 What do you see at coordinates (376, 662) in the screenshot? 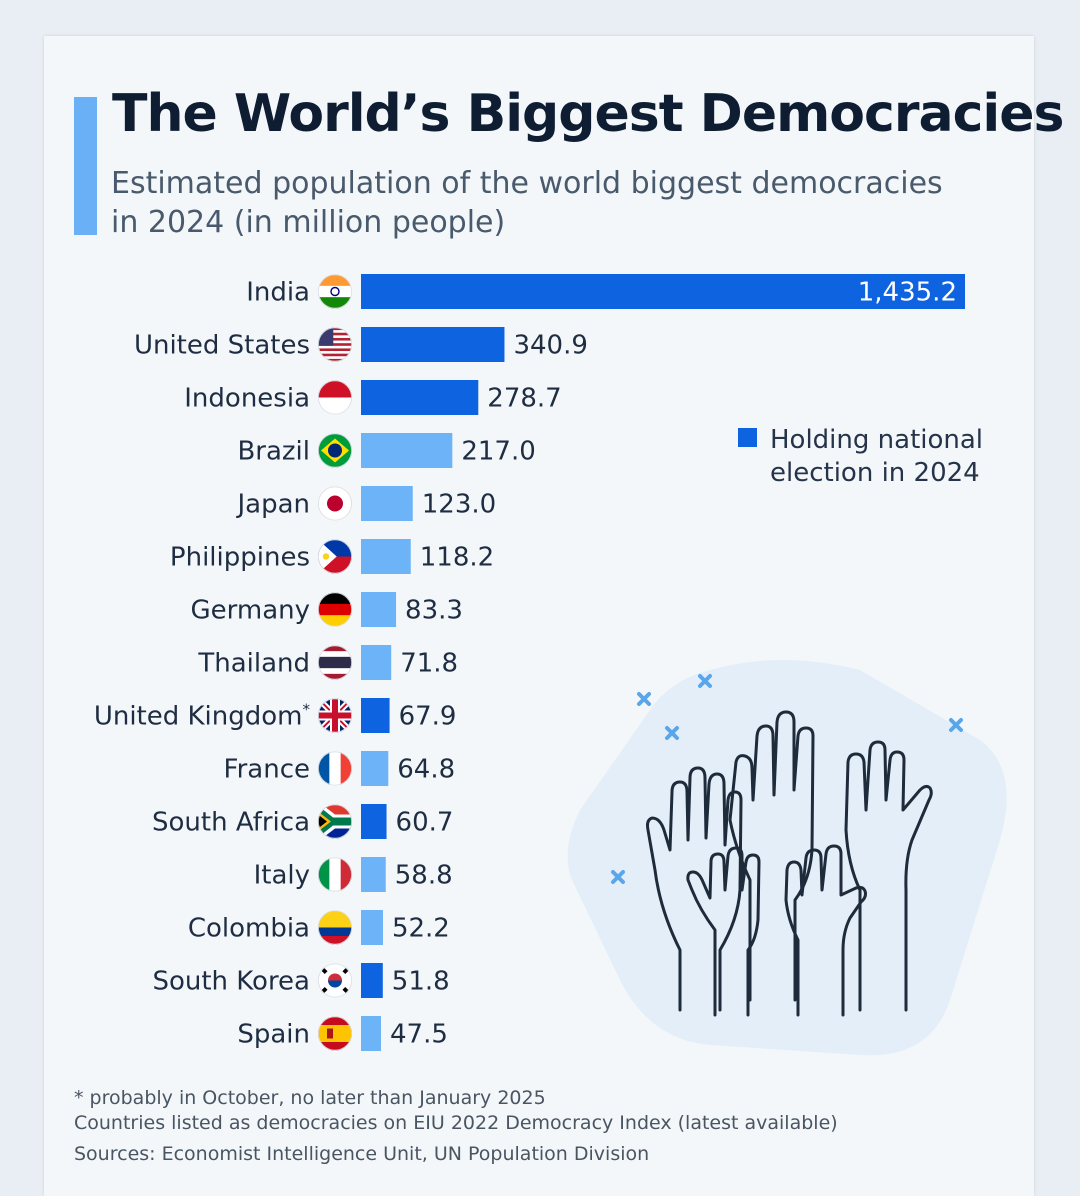
I see `bar-thailand` at bounding box center [376, 662].